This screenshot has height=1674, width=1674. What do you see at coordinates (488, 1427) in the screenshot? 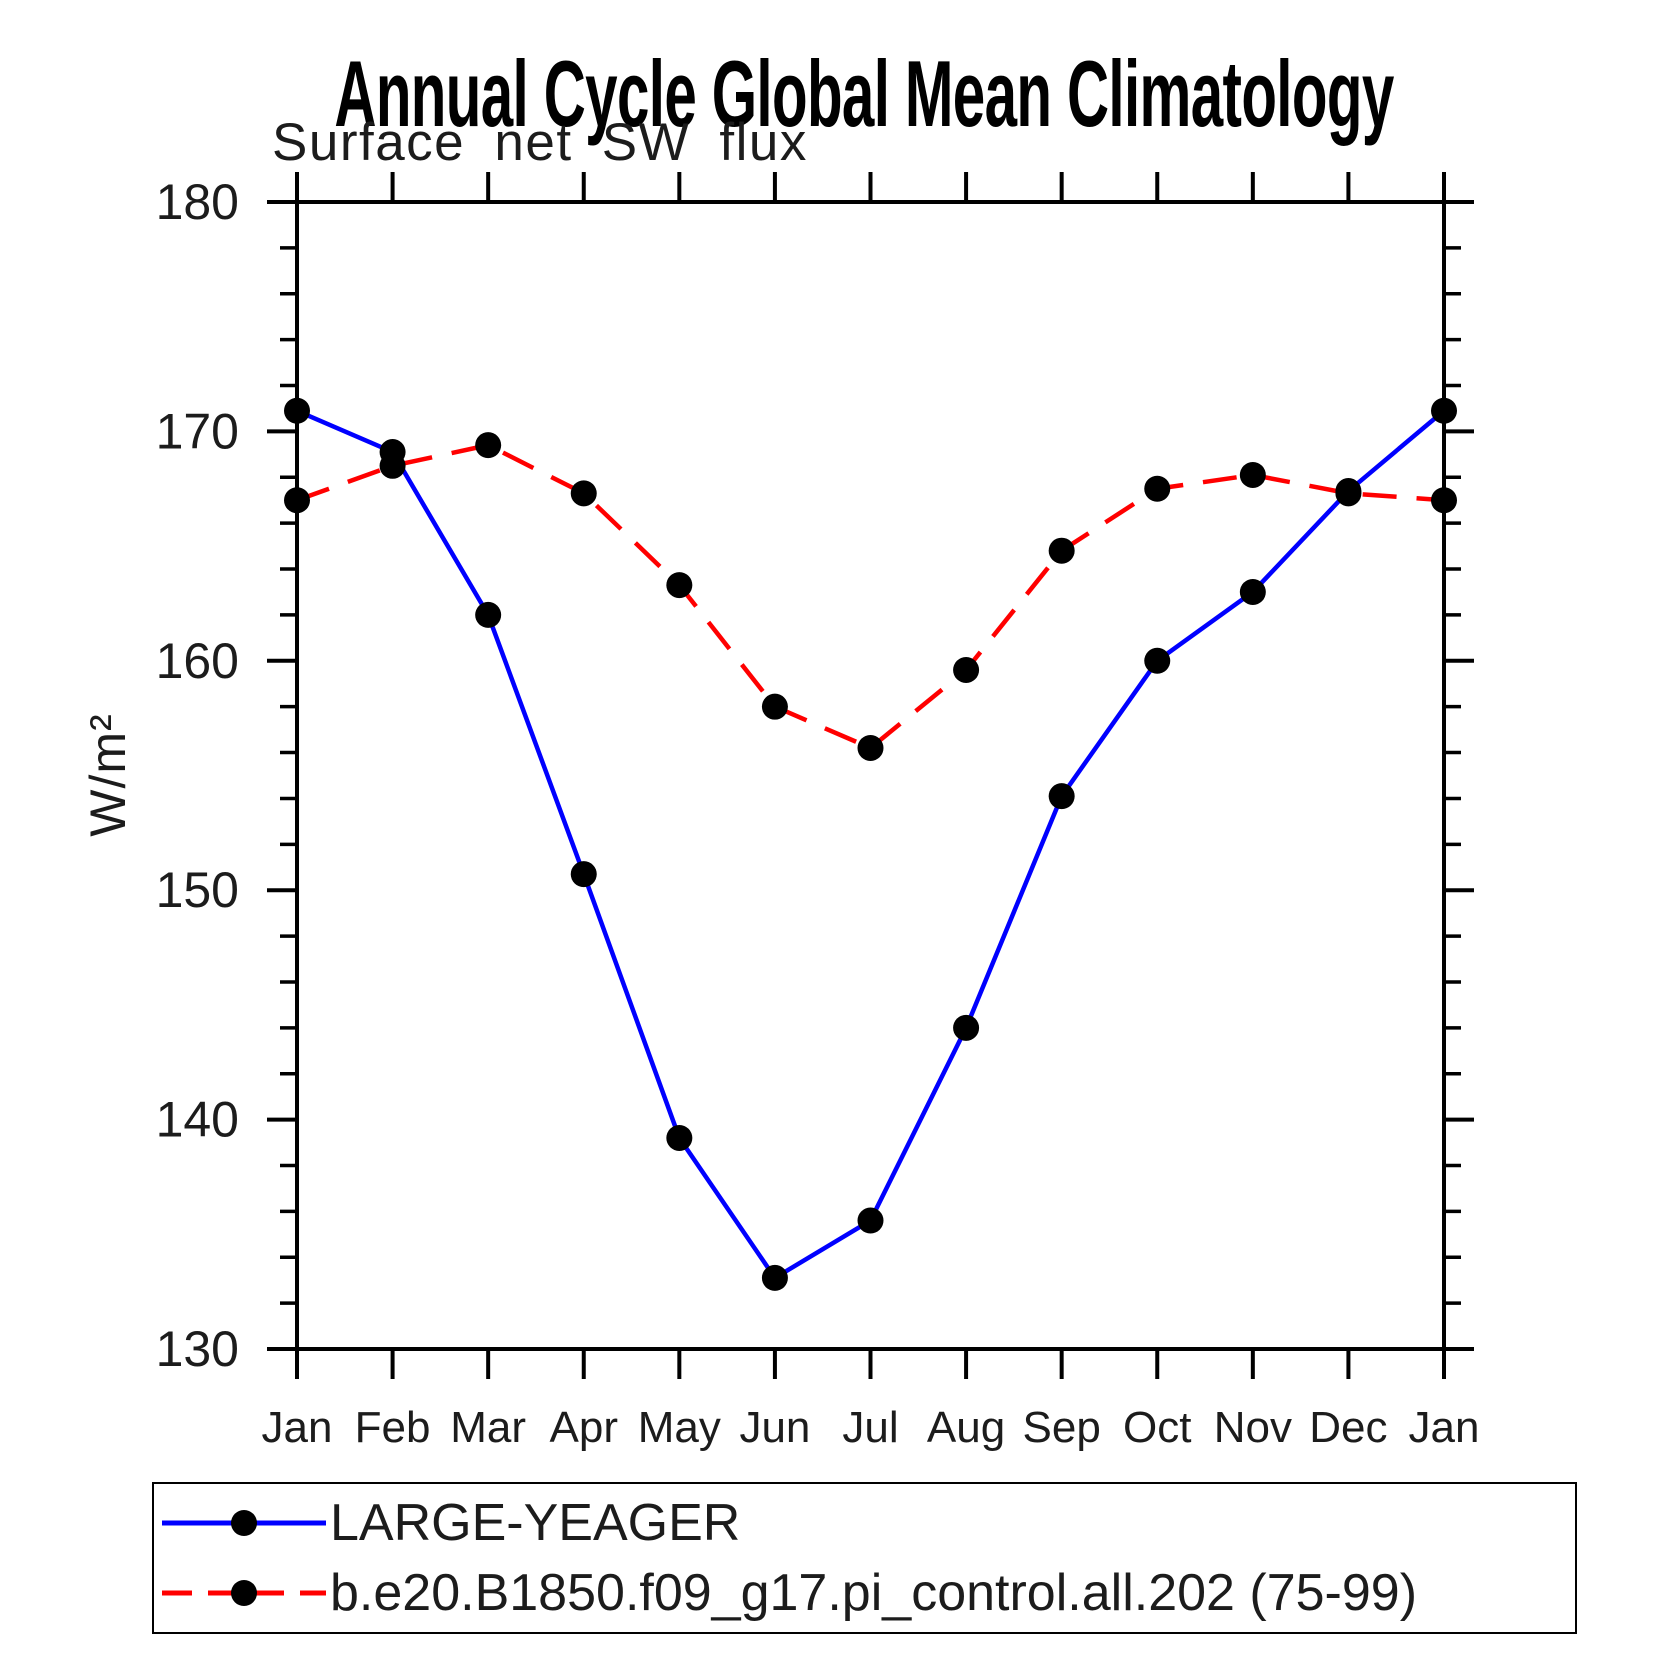
I see `x-tick-label: Mar` at bounding box center [488, 1427].